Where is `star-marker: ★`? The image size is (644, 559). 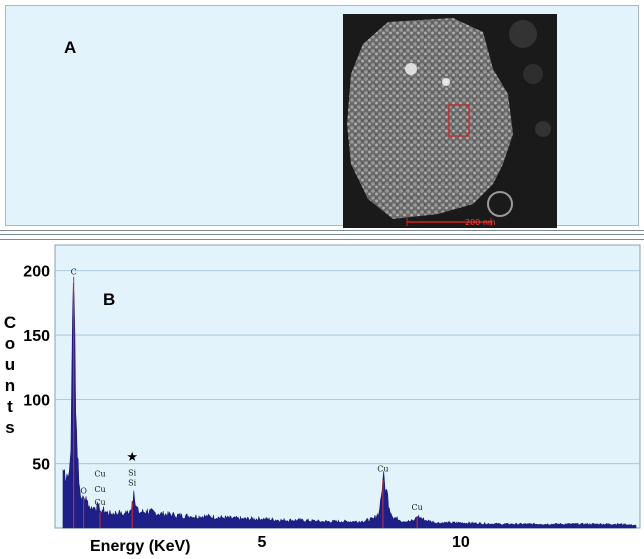 star-marker: ★ is located at coordinates (132, 457).